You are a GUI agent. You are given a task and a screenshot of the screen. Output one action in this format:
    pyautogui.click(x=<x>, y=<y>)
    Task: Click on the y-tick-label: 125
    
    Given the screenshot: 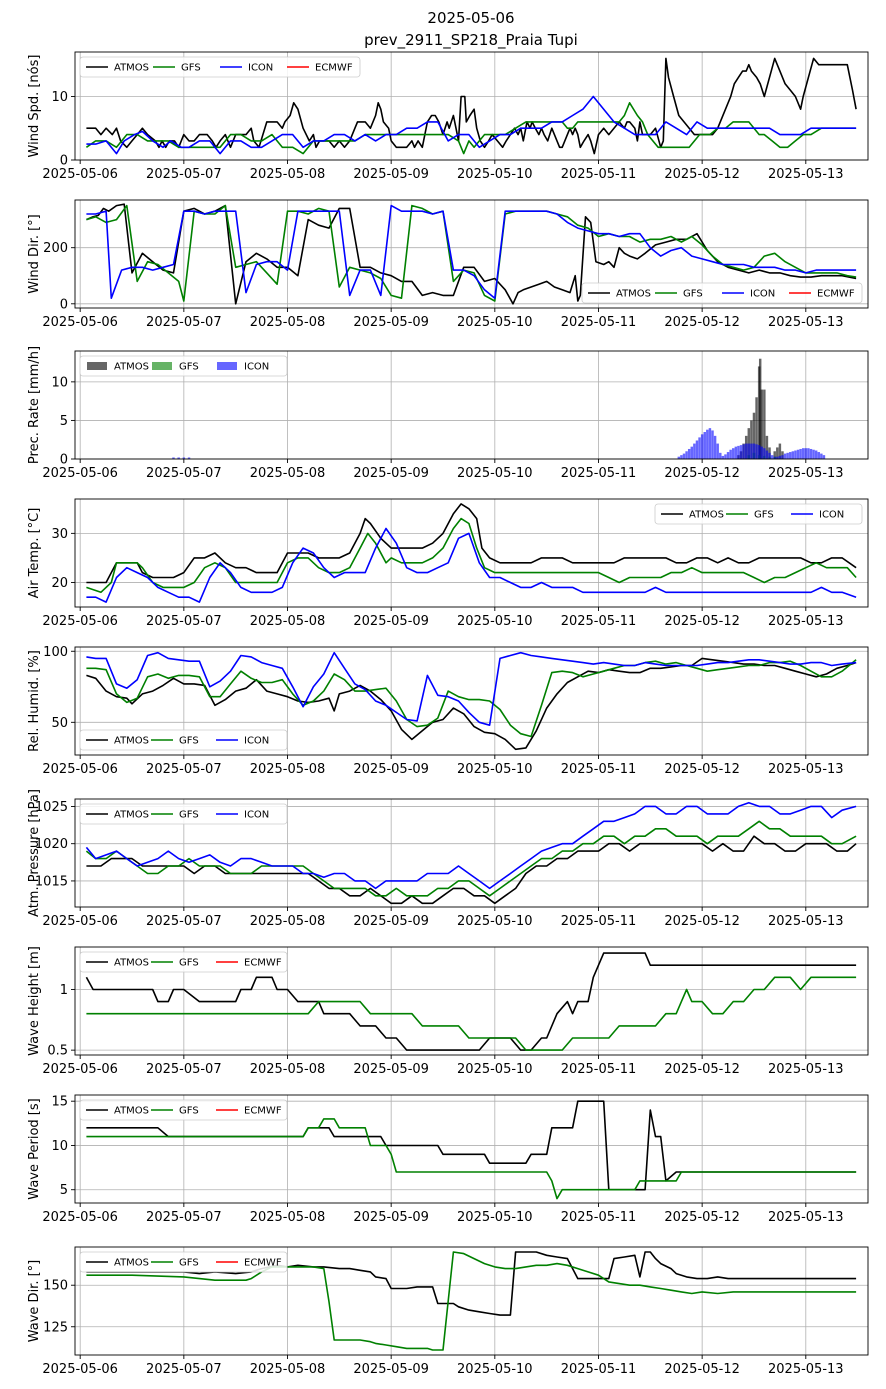 What is the action you would take?
    pyautogui.click(x=55, y=1327)
    